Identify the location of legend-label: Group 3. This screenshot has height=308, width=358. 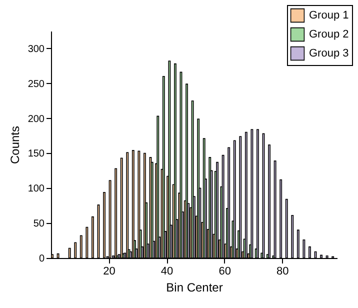
(329, 54).